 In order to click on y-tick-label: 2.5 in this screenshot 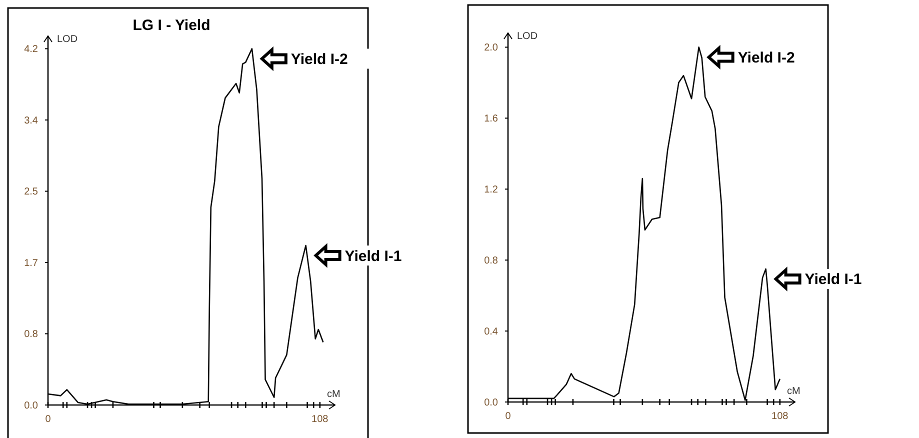, I will do `click(31, 192)`.